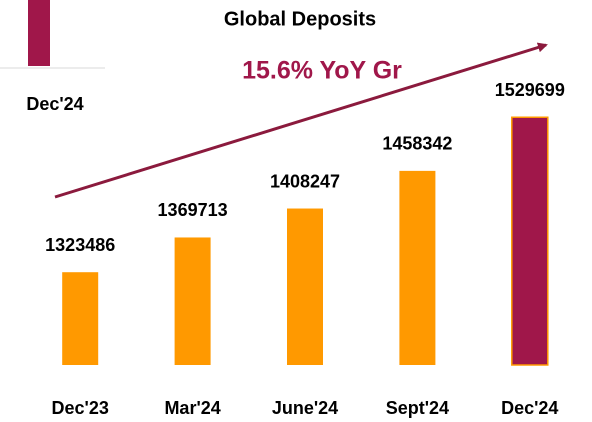 Image resolution: width=592 pixels, height=422 pixels. I want to click on legend-swatch, so click(39, 33).